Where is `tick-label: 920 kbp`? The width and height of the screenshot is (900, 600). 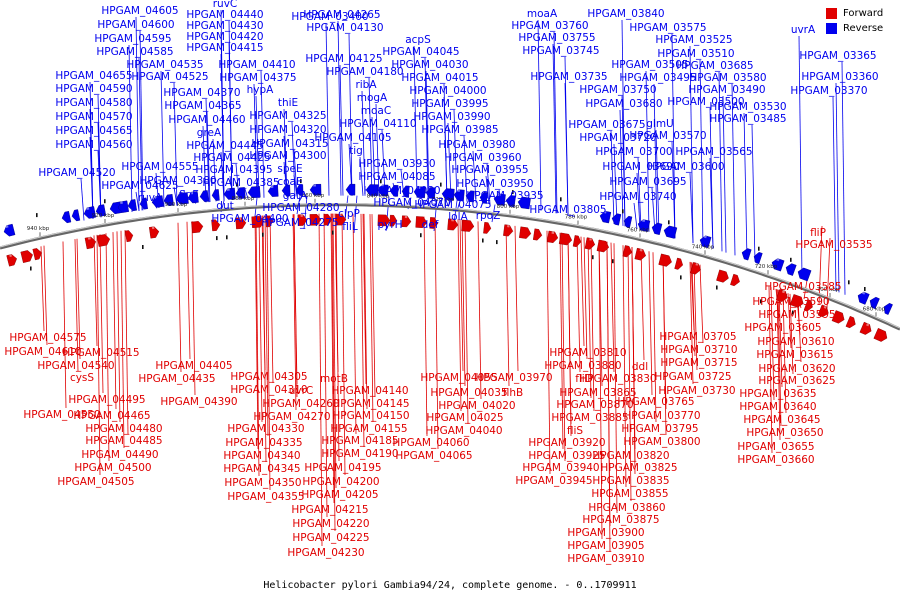
tick-label: 920 kbp is located at coordinates (103, 216).